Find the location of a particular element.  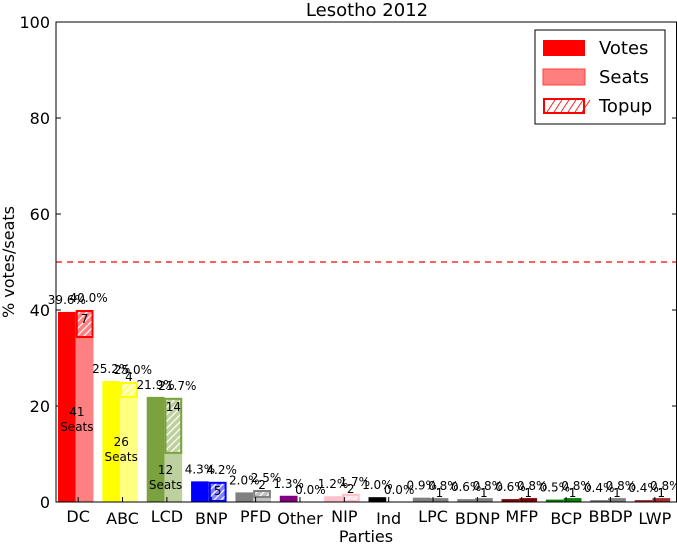

legend-swatch-seats is located at coordinates (564, 77).